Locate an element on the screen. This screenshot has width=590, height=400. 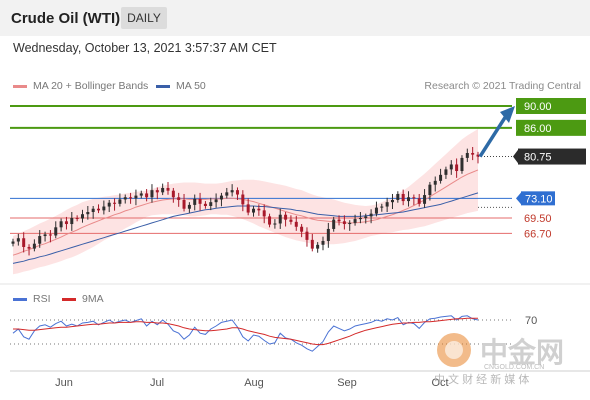
x-tick-label: Aug is located at coordinates (254, 383).